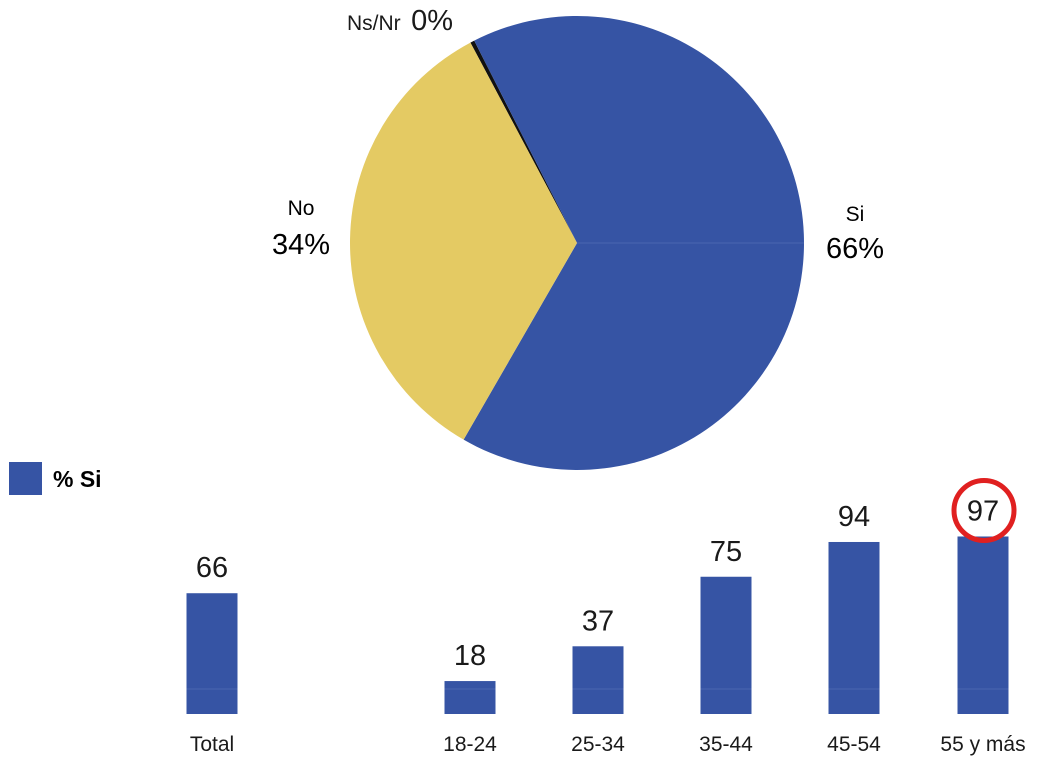 This screenshot has width=1037, height=758. I want to click on bar-value-label: 66, so click(212, 568).